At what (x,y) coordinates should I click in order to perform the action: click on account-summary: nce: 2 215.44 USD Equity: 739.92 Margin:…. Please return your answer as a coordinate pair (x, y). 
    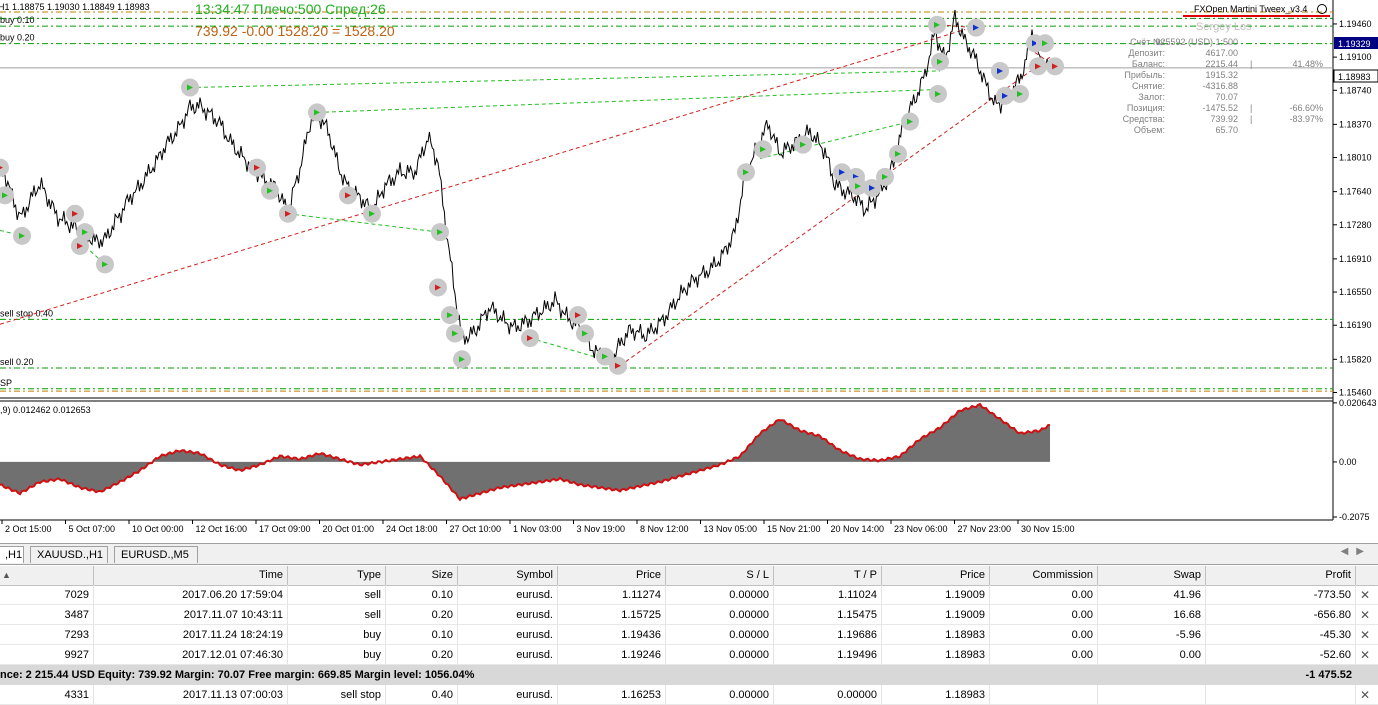
    Looking at the image, I should click on (237, 675).